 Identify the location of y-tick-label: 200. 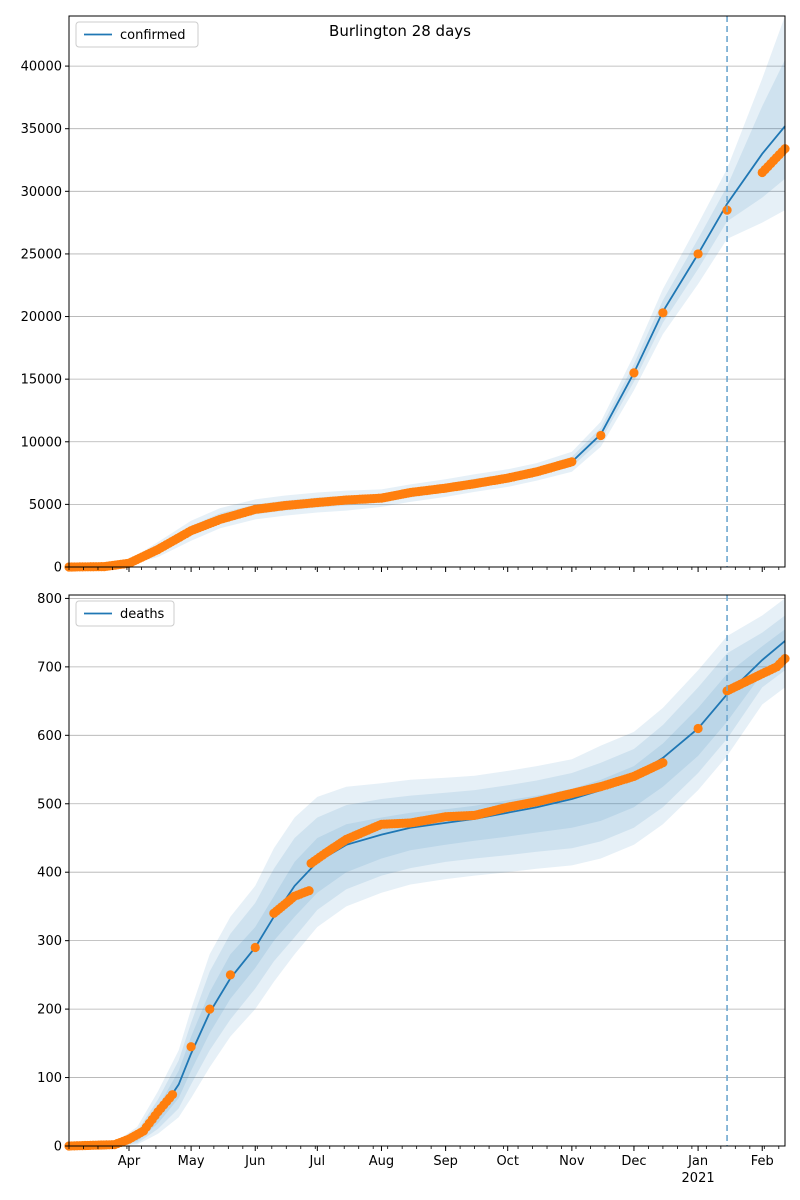
(49, 1010).